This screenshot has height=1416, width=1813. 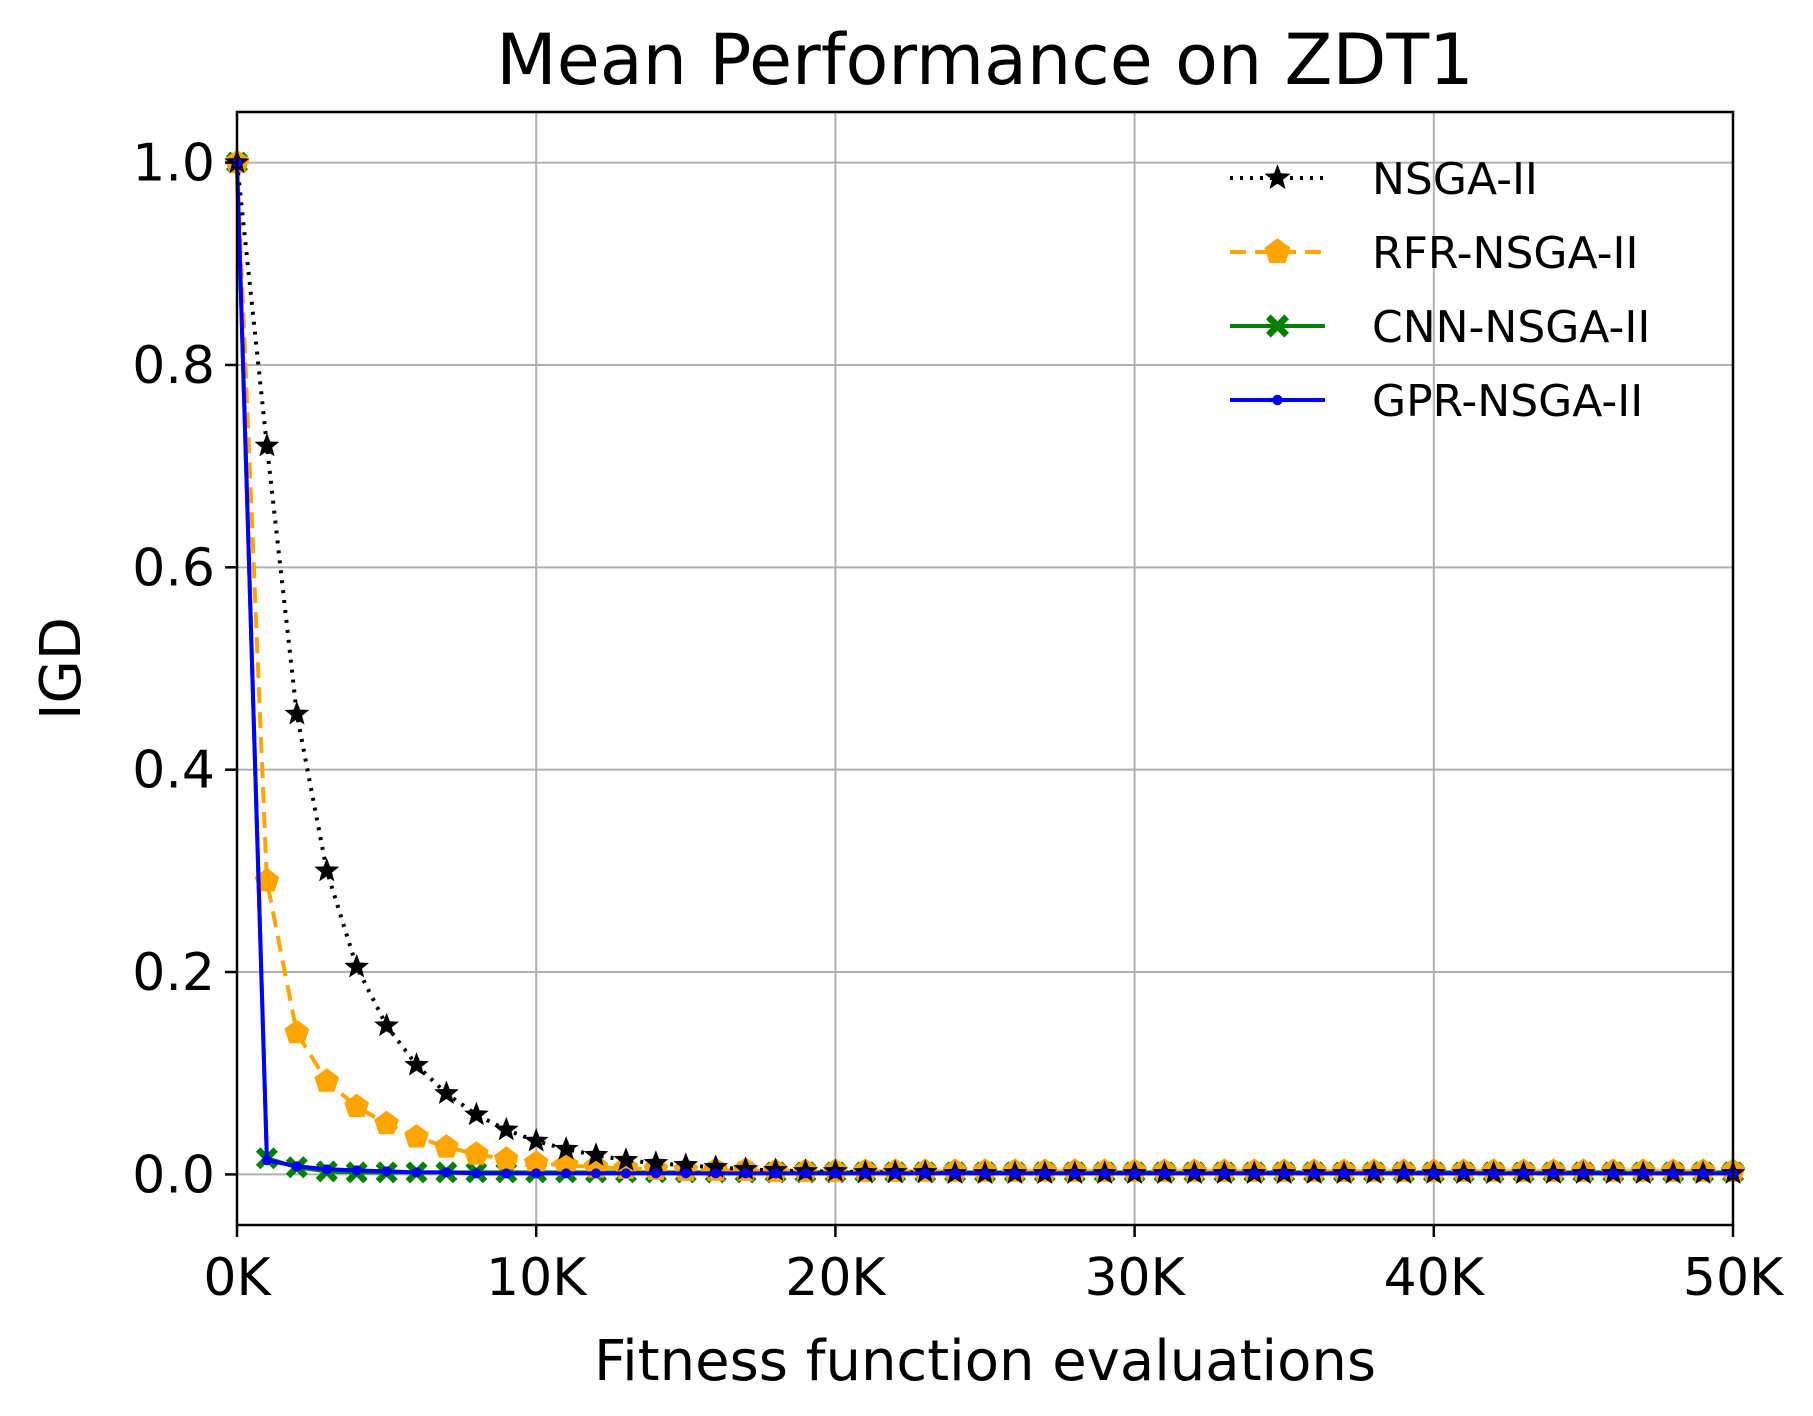 What do you see at coordinates (836, 1278) in the screenshot?
I see `x-tick-label: 20K` at bounding box center [836, 1278].